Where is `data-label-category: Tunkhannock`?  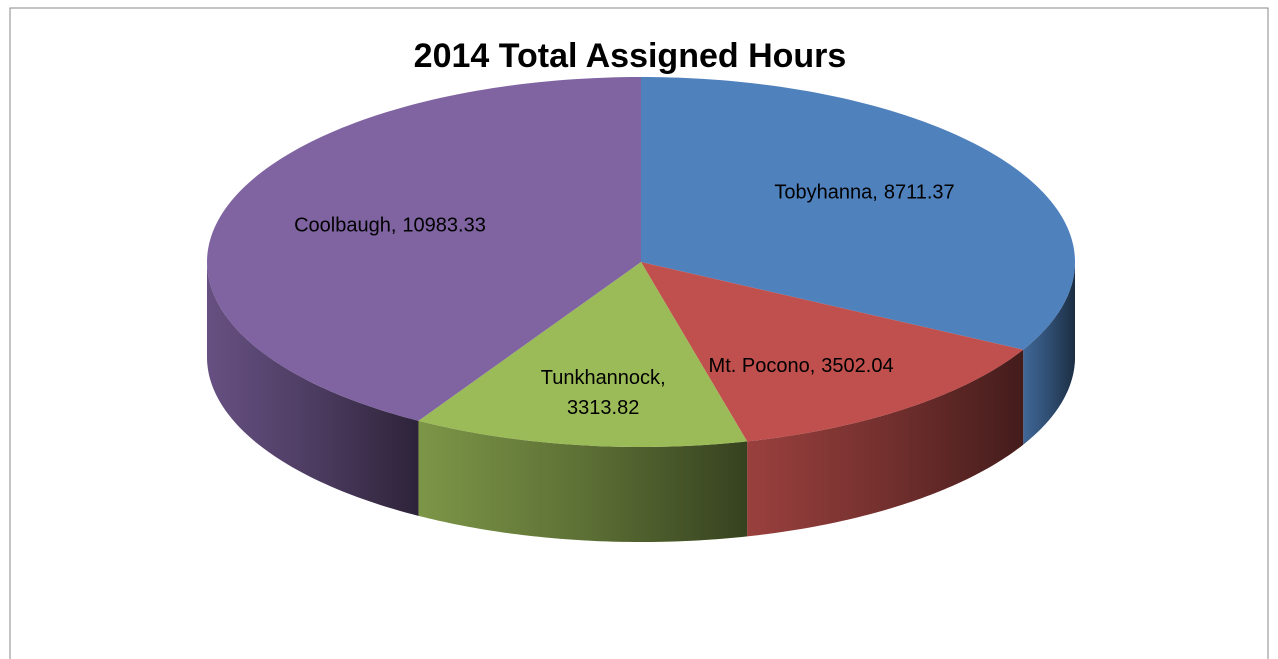
data-label-category: Tunkhannock is located at coordinates (601, 378).